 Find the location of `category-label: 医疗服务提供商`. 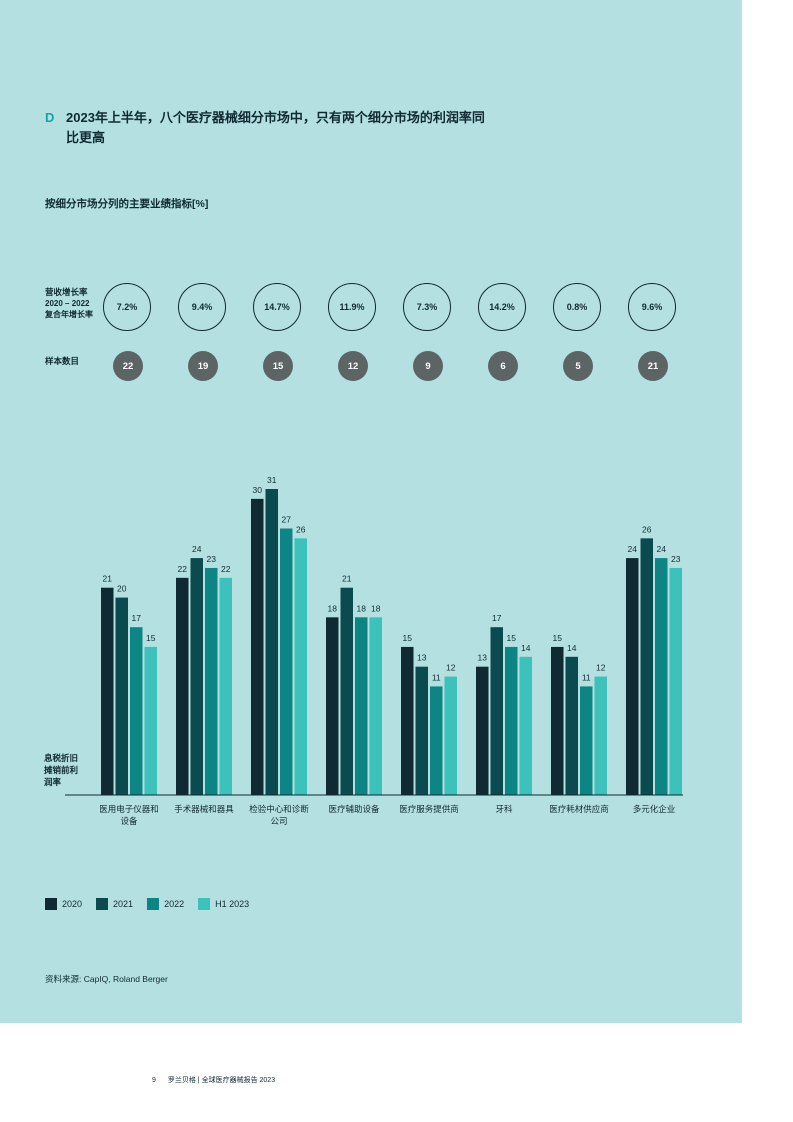

category-label: 医疗服务提供商 is located at coordinates (429, 809).